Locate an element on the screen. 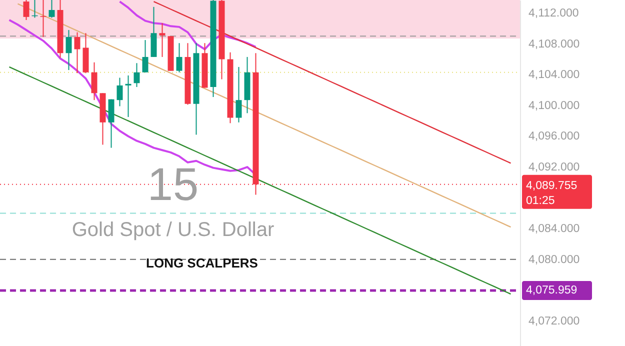 The width and height of the screenshot is (625, 346). y-tick-label: 4,072.000 is located at coordinates (554, 321).